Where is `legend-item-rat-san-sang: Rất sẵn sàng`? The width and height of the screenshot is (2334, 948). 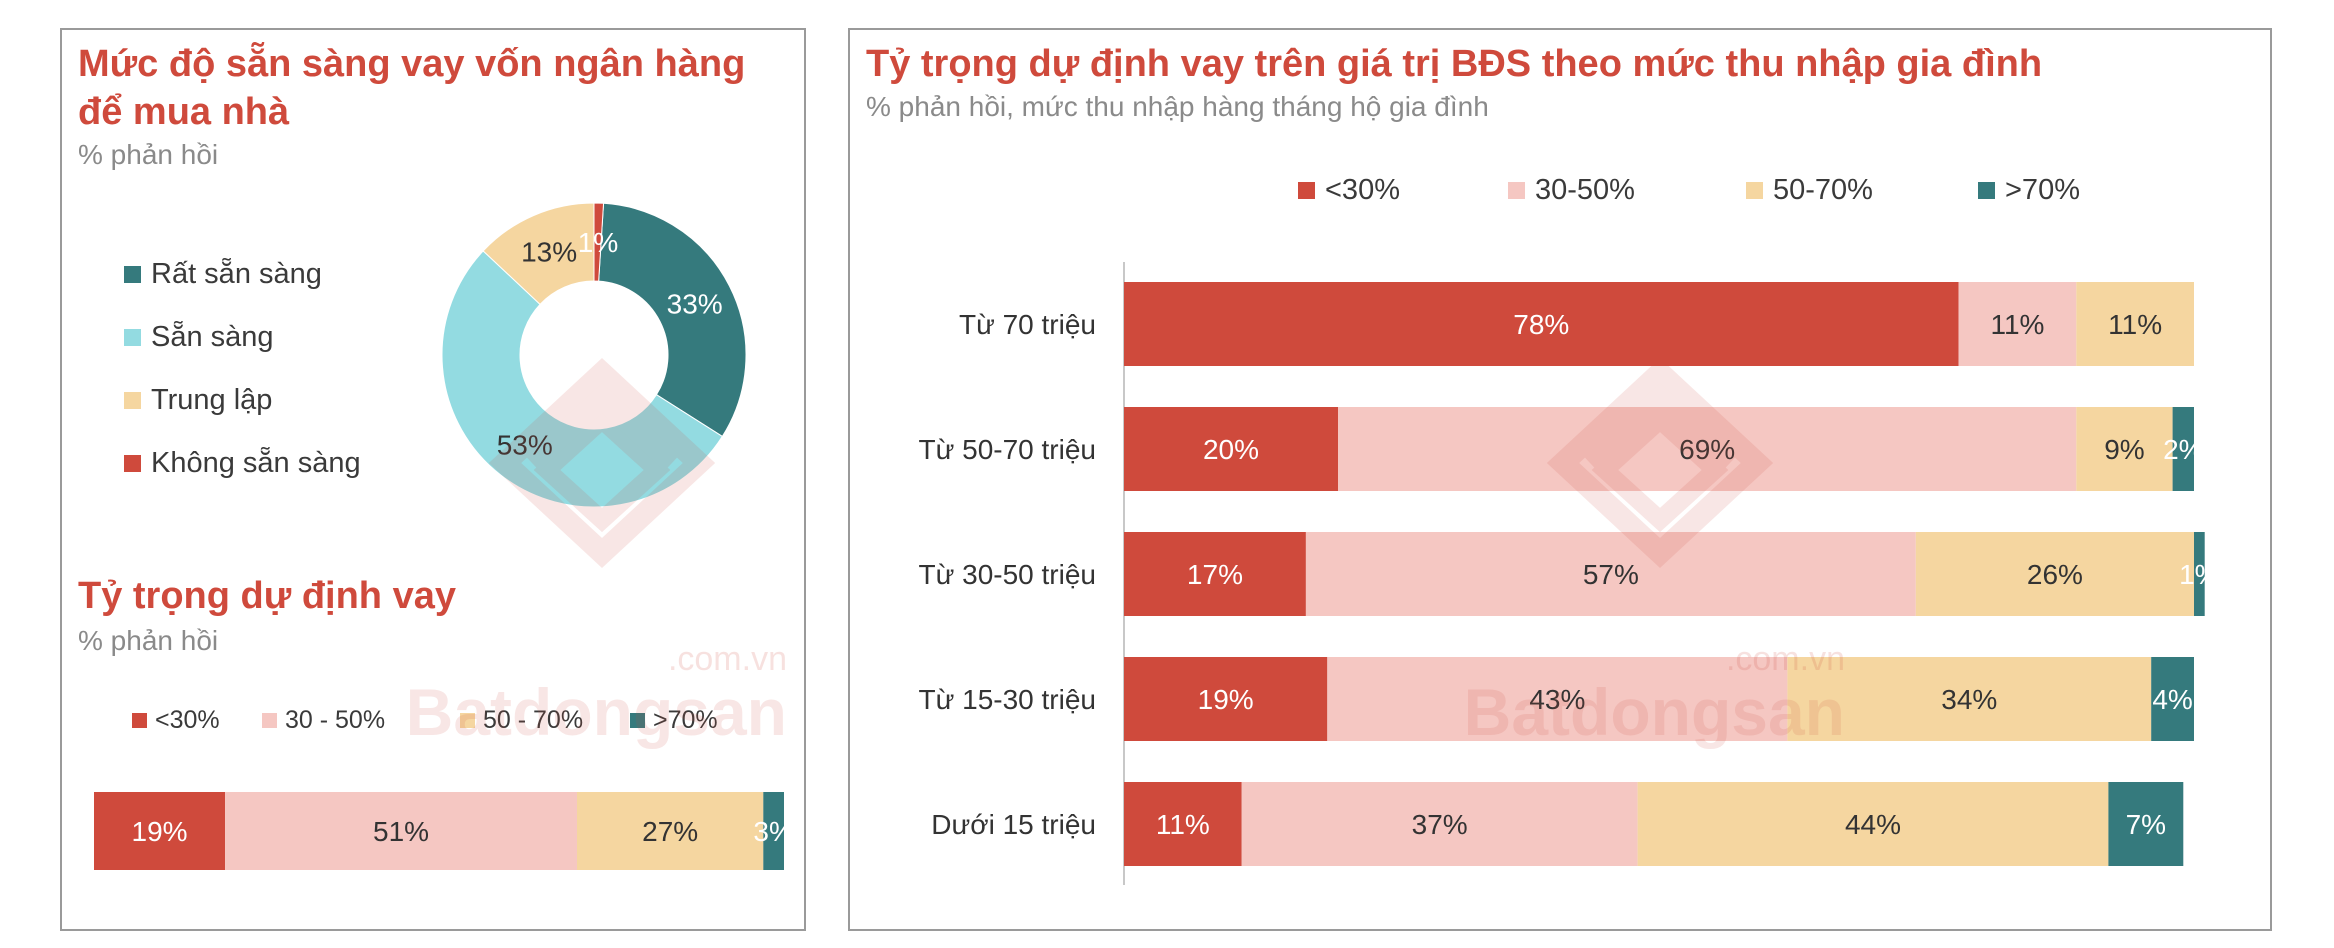 legend-item-rat-san-sang: Rất sẵn sàng is located at coordinates (223, 274).